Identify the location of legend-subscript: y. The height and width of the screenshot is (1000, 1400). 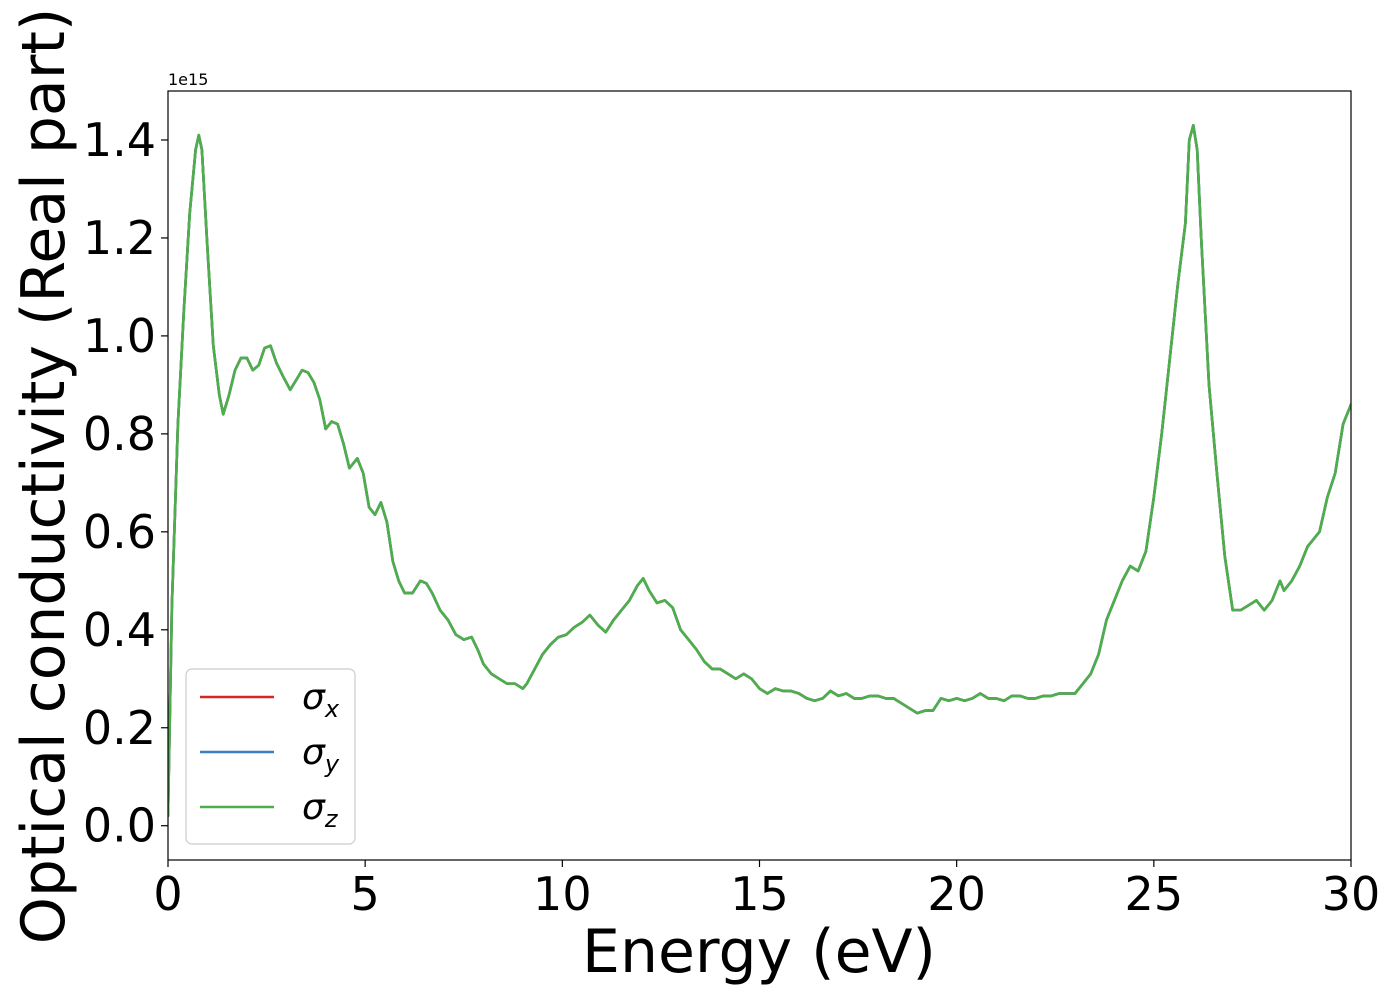
(332, 764).